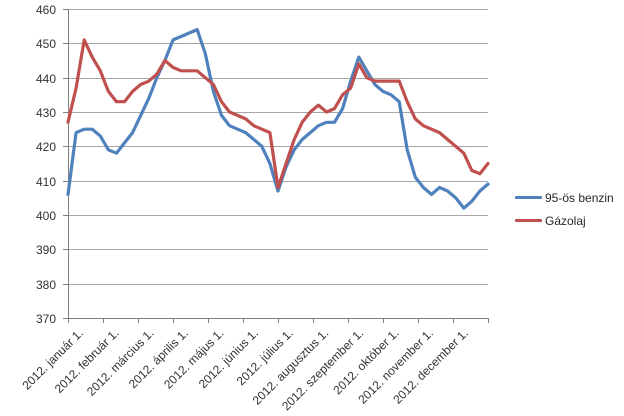 This screenshot has height=416, width=624. Describe the element at coordinates (528, 220) in the screenshot. I see `gazolaj-line-swatch` at that location.